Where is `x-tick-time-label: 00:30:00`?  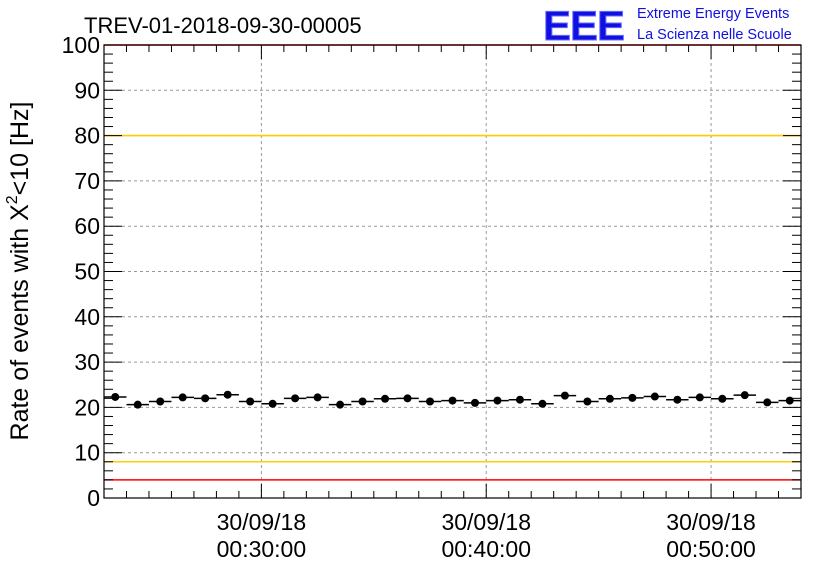 x-tick-time-label: 00:30:00 is located at coordinates (262, 549).